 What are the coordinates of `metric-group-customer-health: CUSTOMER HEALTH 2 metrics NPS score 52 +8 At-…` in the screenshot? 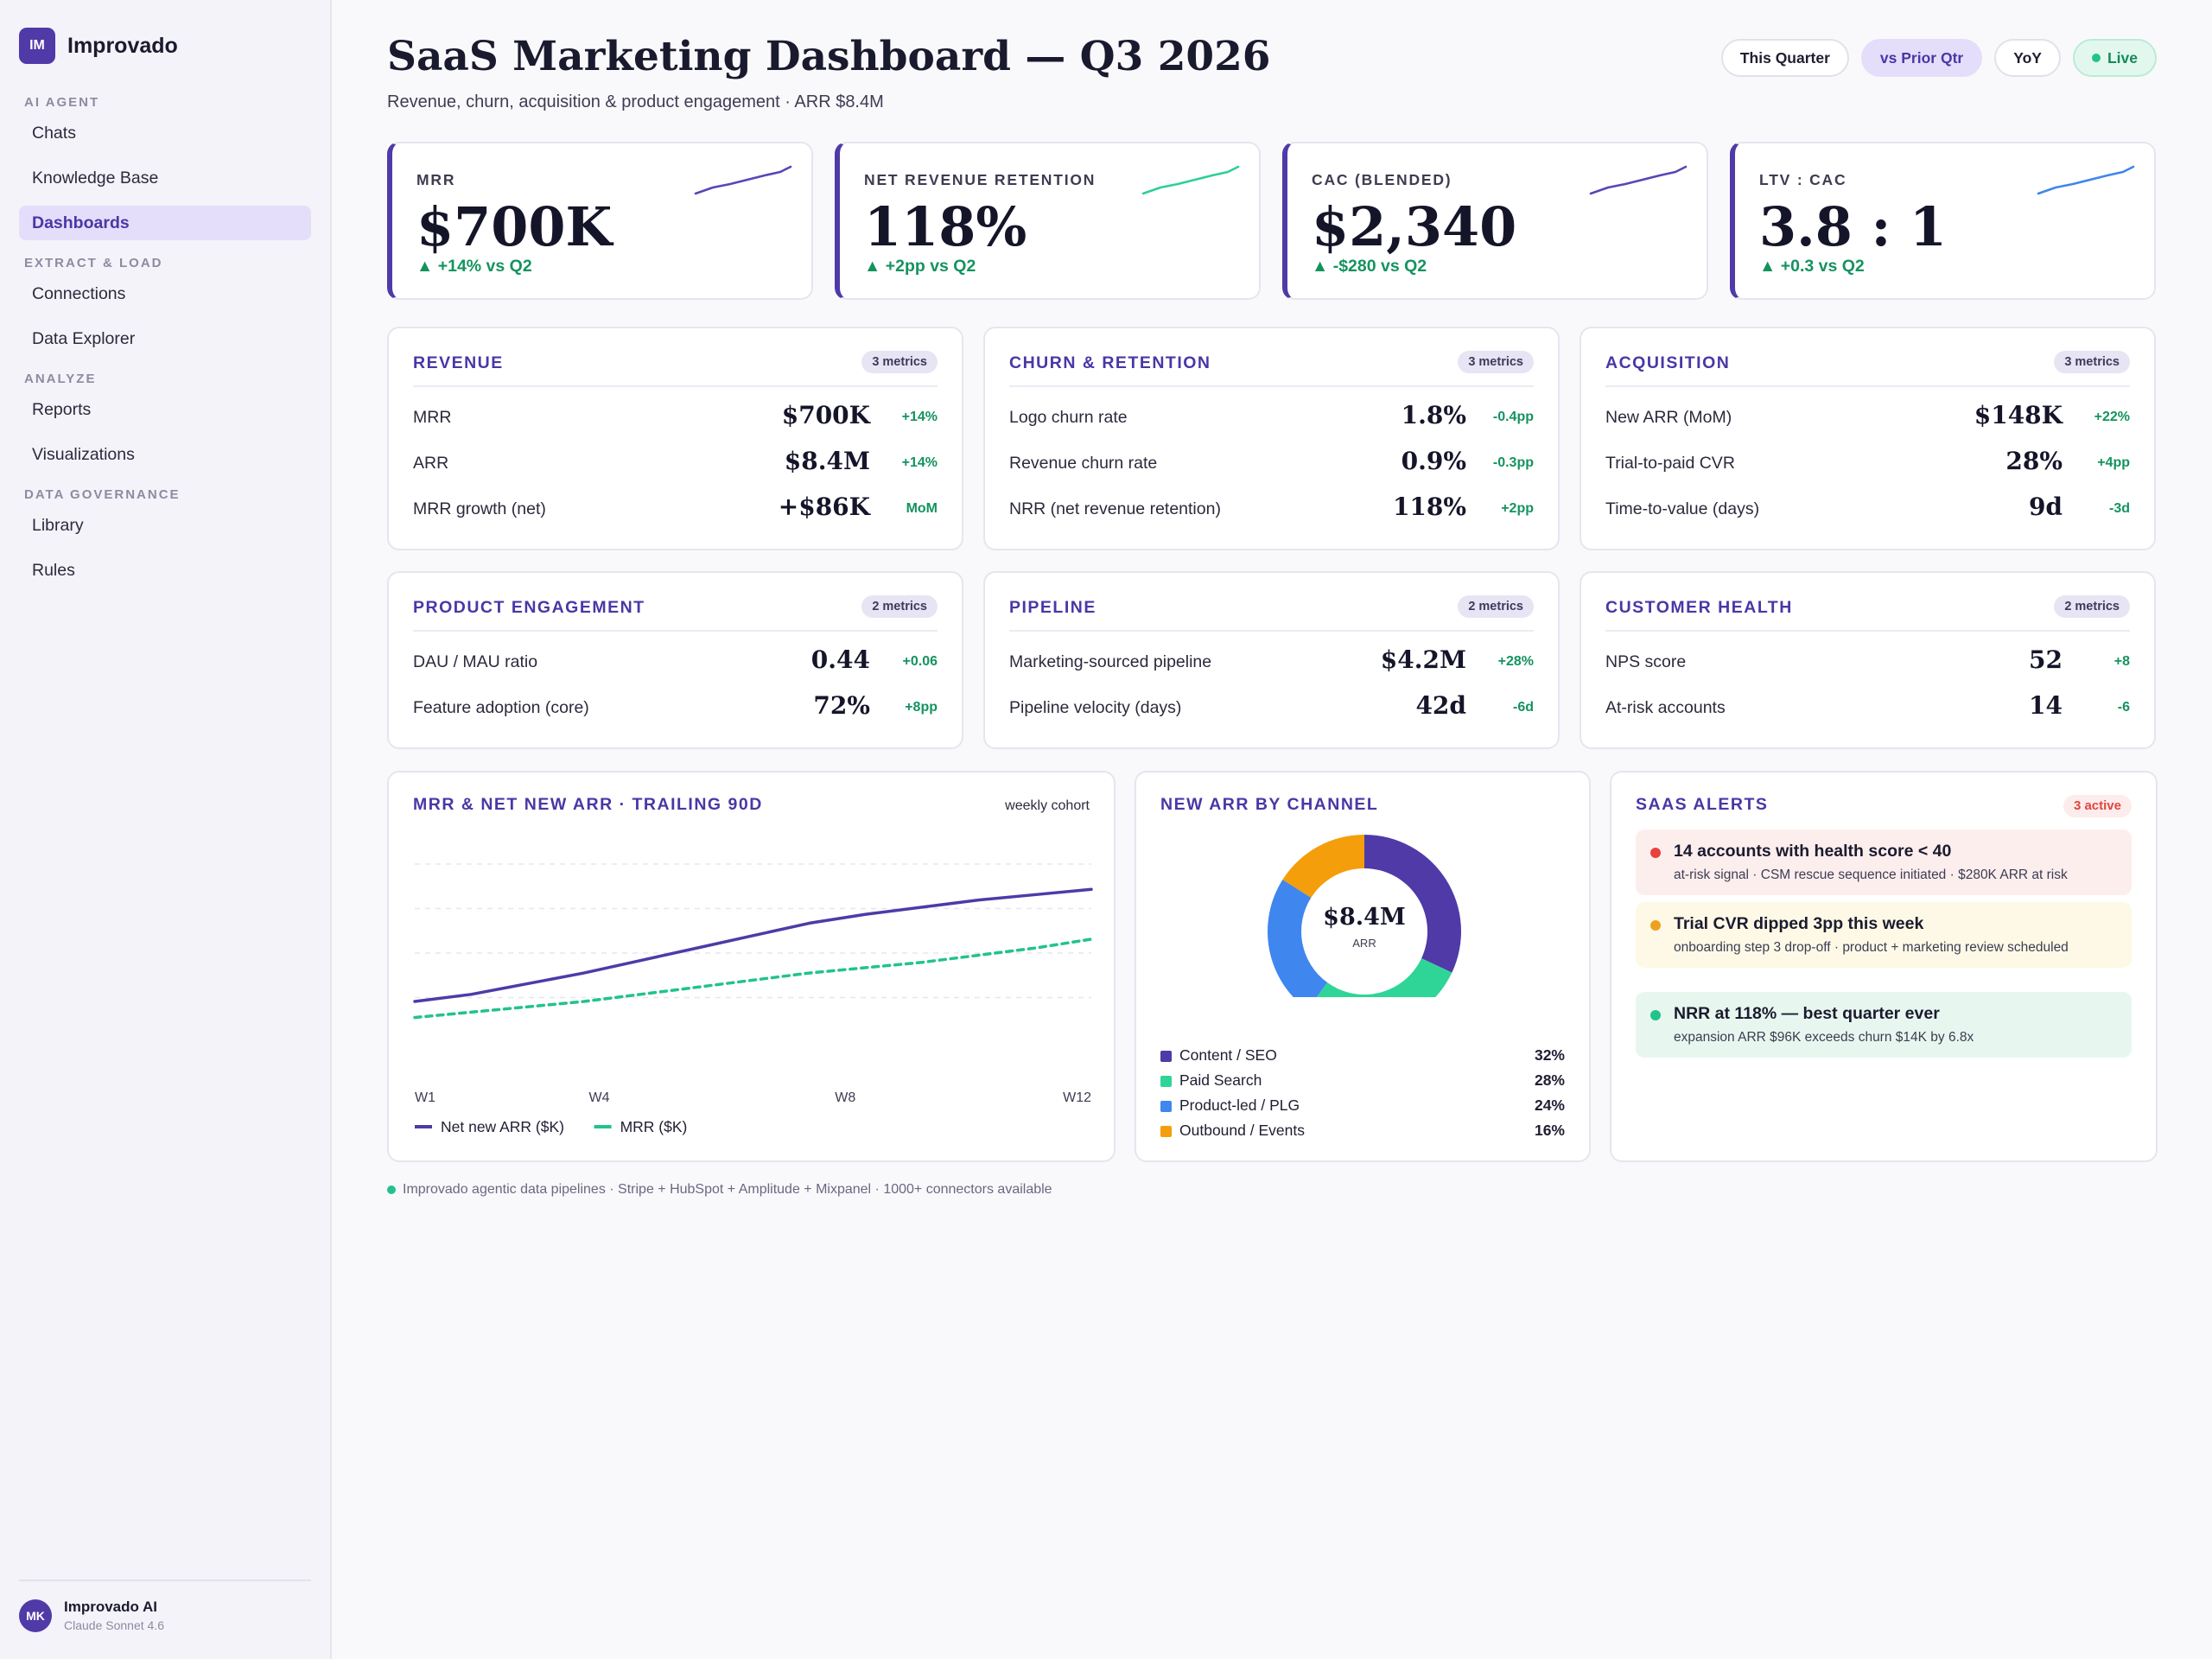 It's located at (1868, 660).